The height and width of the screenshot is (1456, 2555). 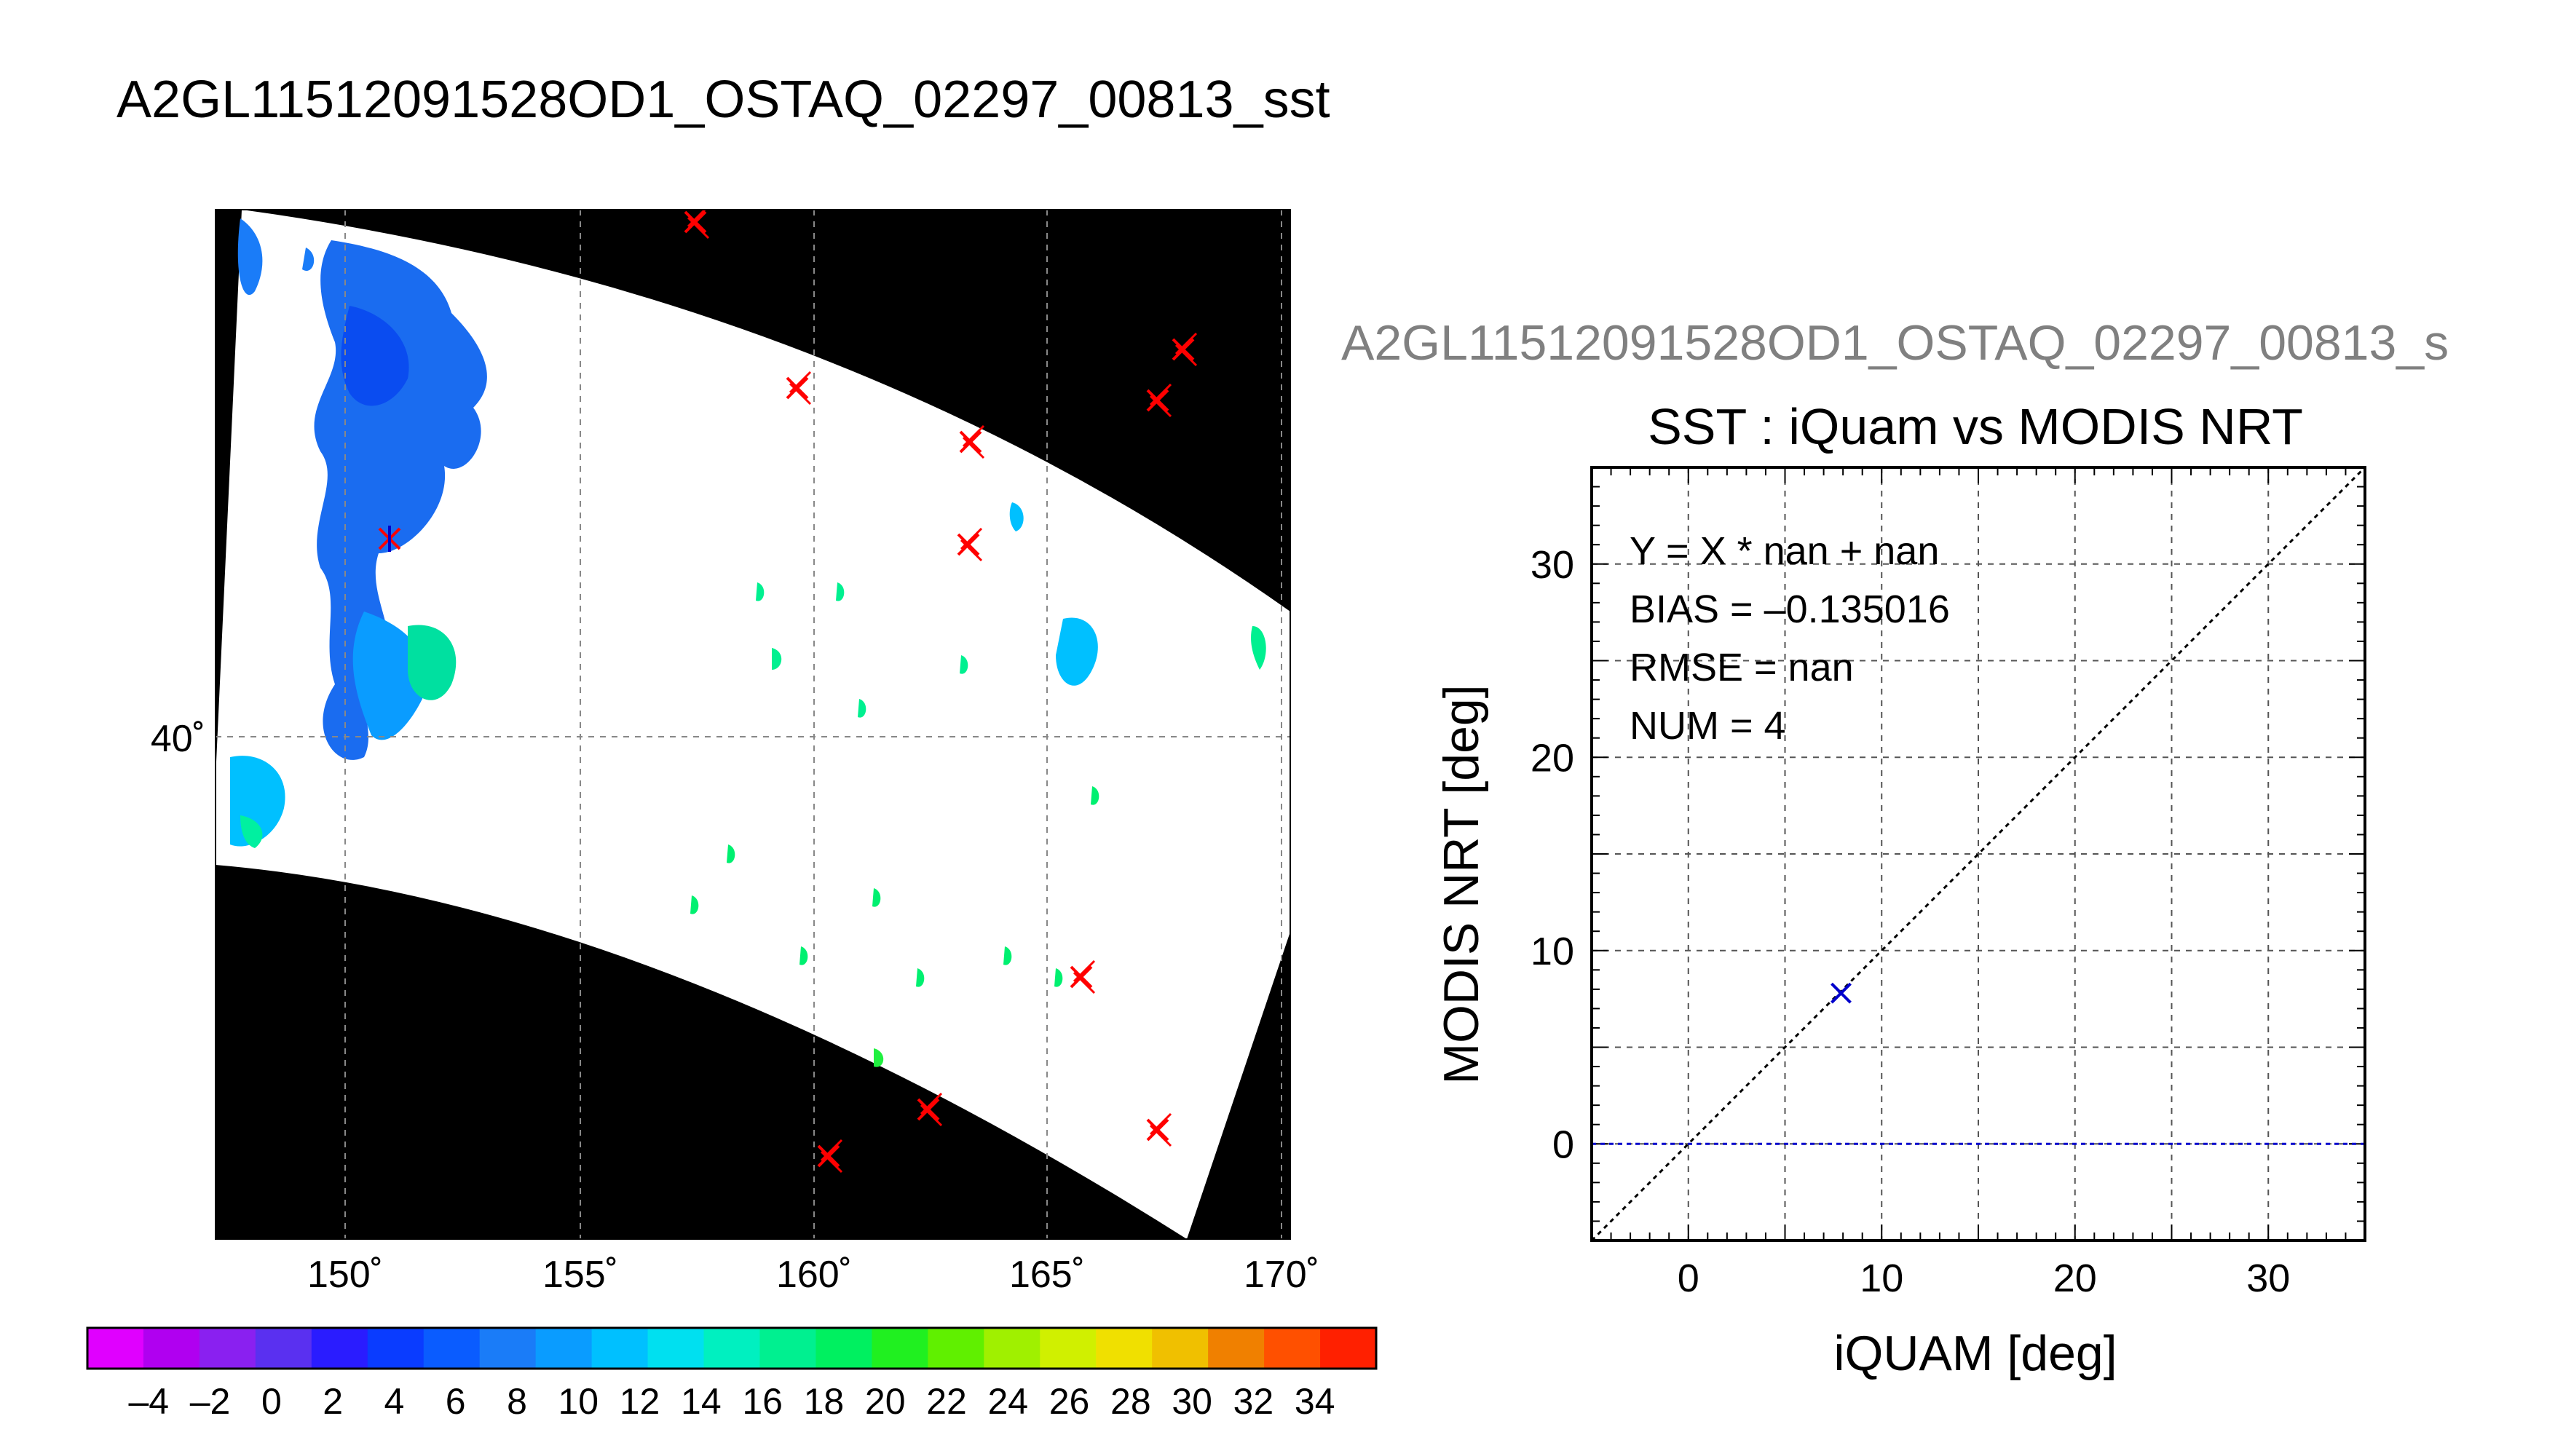 I want to click on colorbar-tick-label: 24, so click(x=1007, y=1401).